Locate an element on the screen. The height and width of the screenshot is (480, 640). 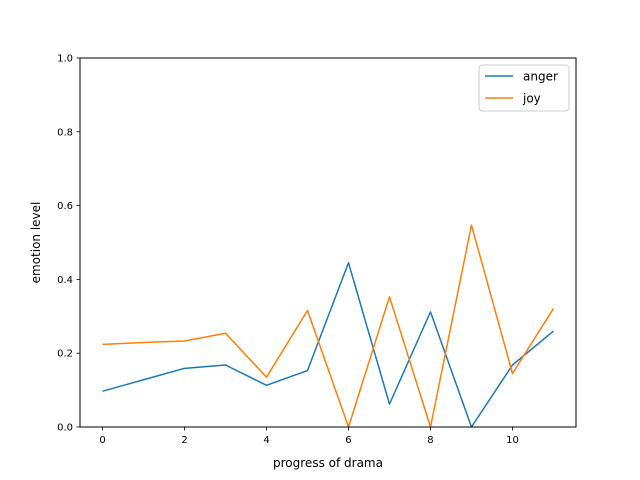
y-tick-label: 0.2 is located at coordinates (65, 354).